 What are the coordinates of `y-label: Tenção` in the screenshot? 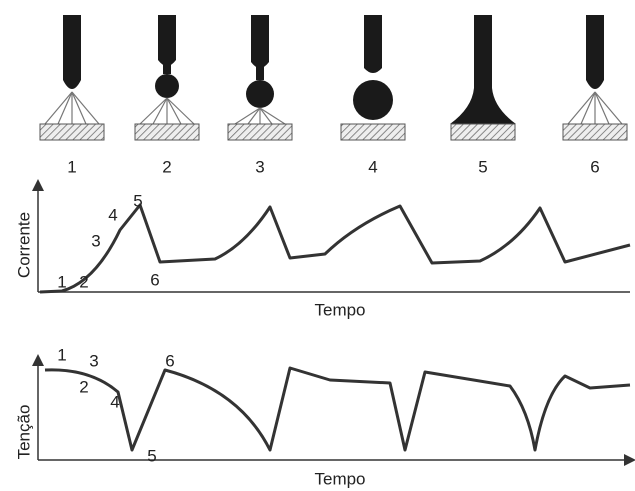 It's located at (23, 432).